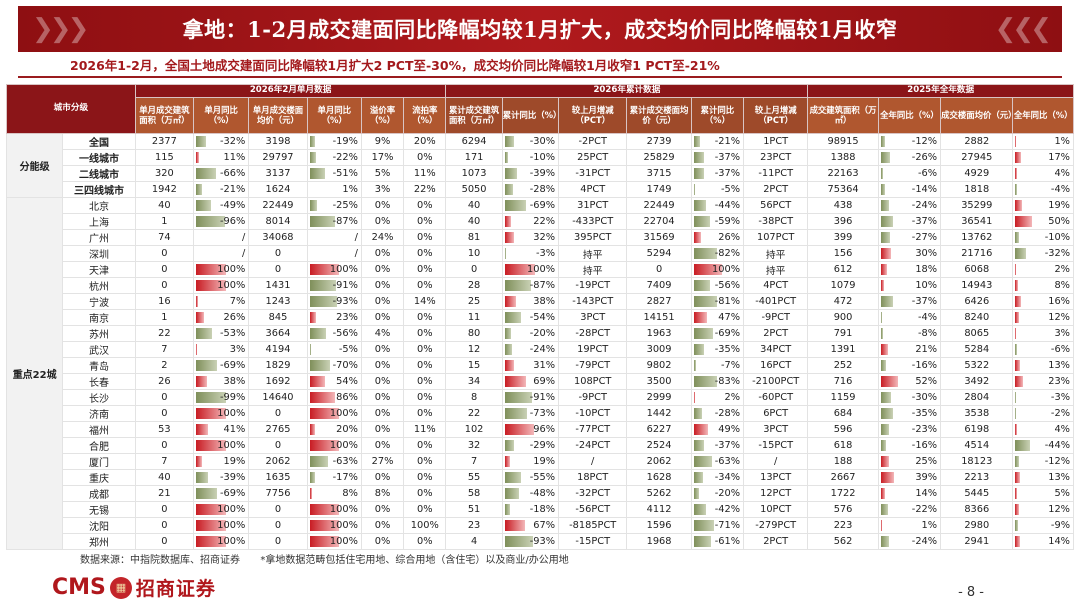 The height and width of the screenshot is (604, 1080). Describe the element at coordinates (530, 157) in the screenshot. I see `pct-cell: -10%` at that location.